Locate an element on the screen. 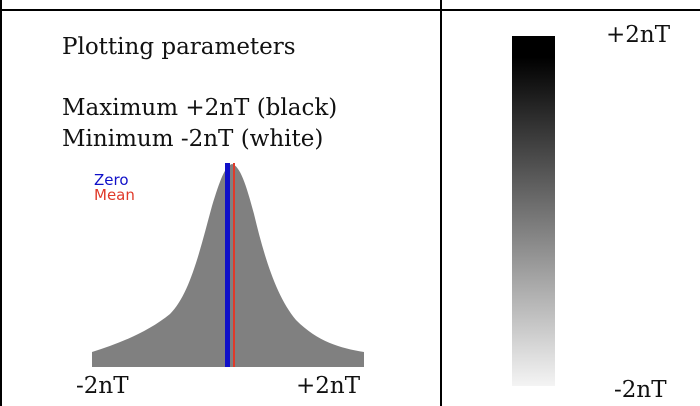 The width and height of the screenshot is (700, 406). column-divider is located at coordinates (441, 203).